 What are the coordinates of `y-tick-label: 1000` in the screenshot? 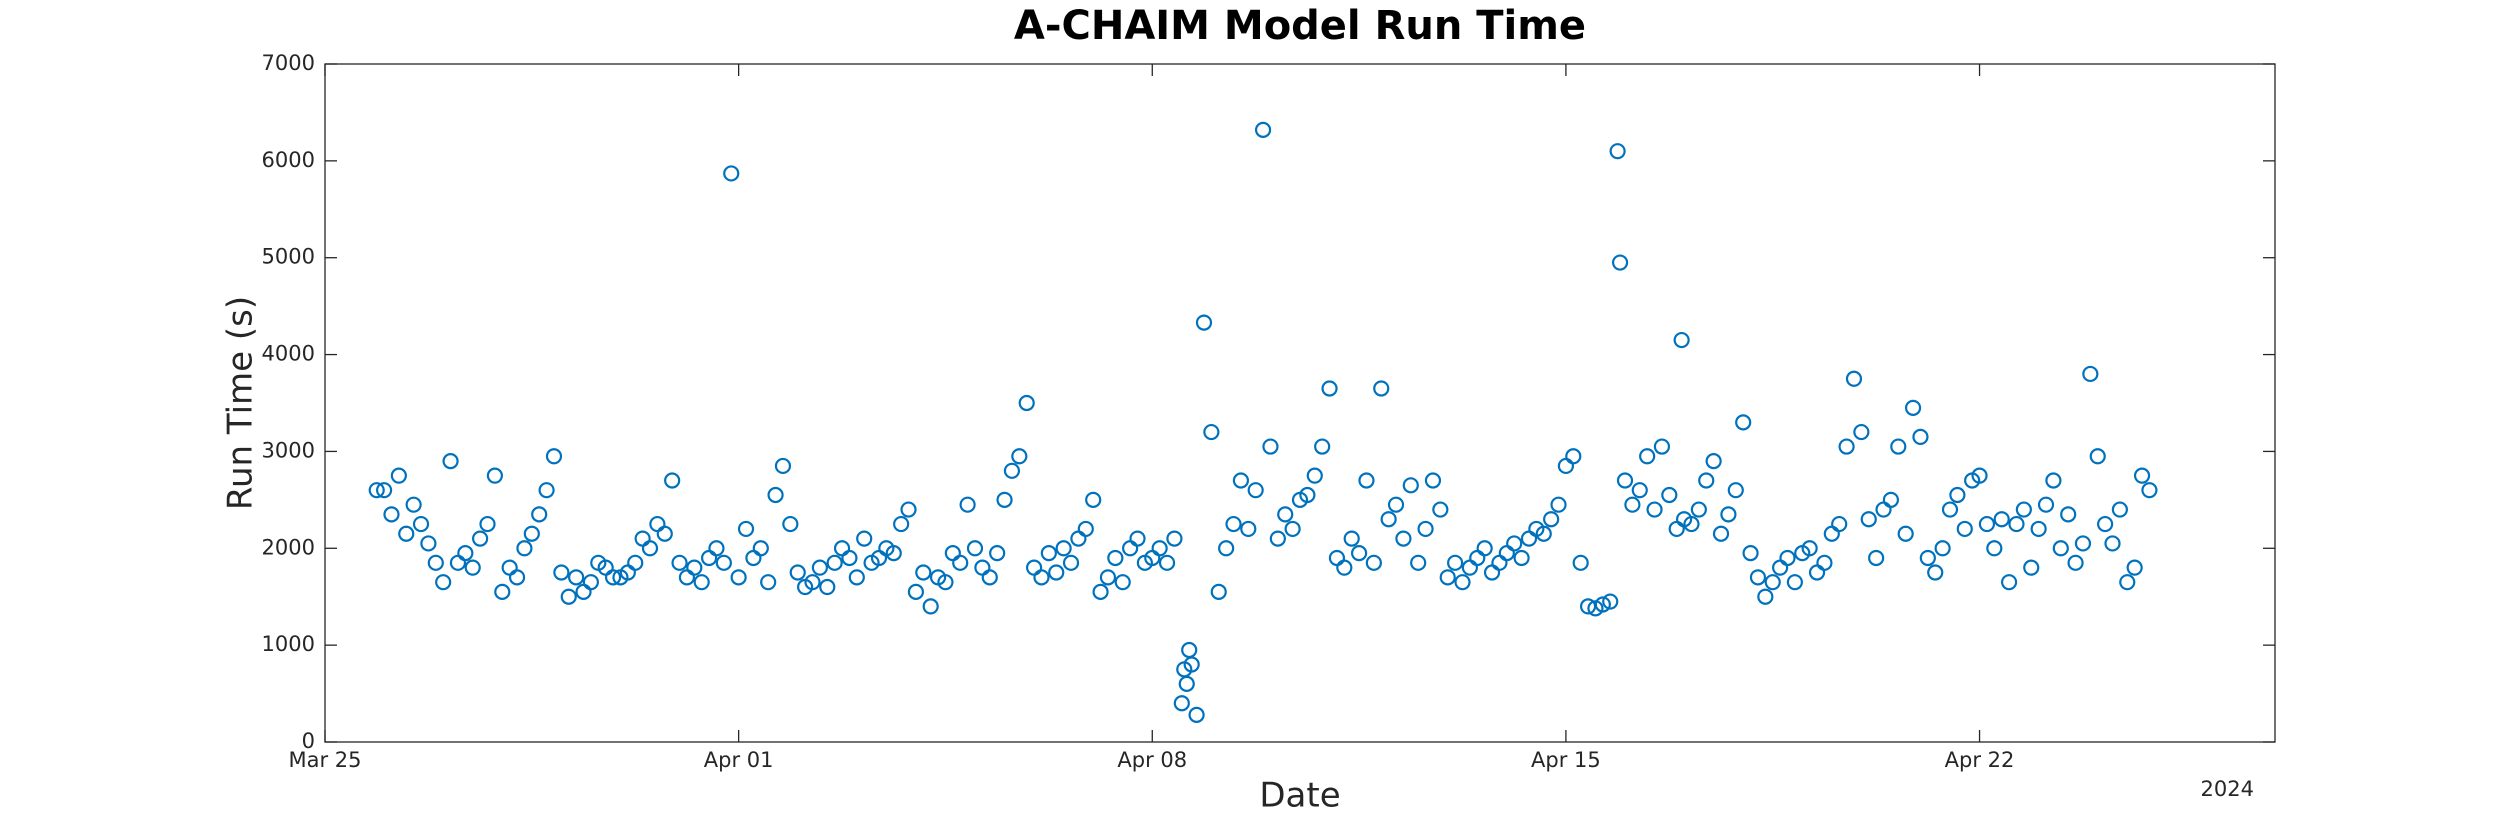 It's located at (288, 644).